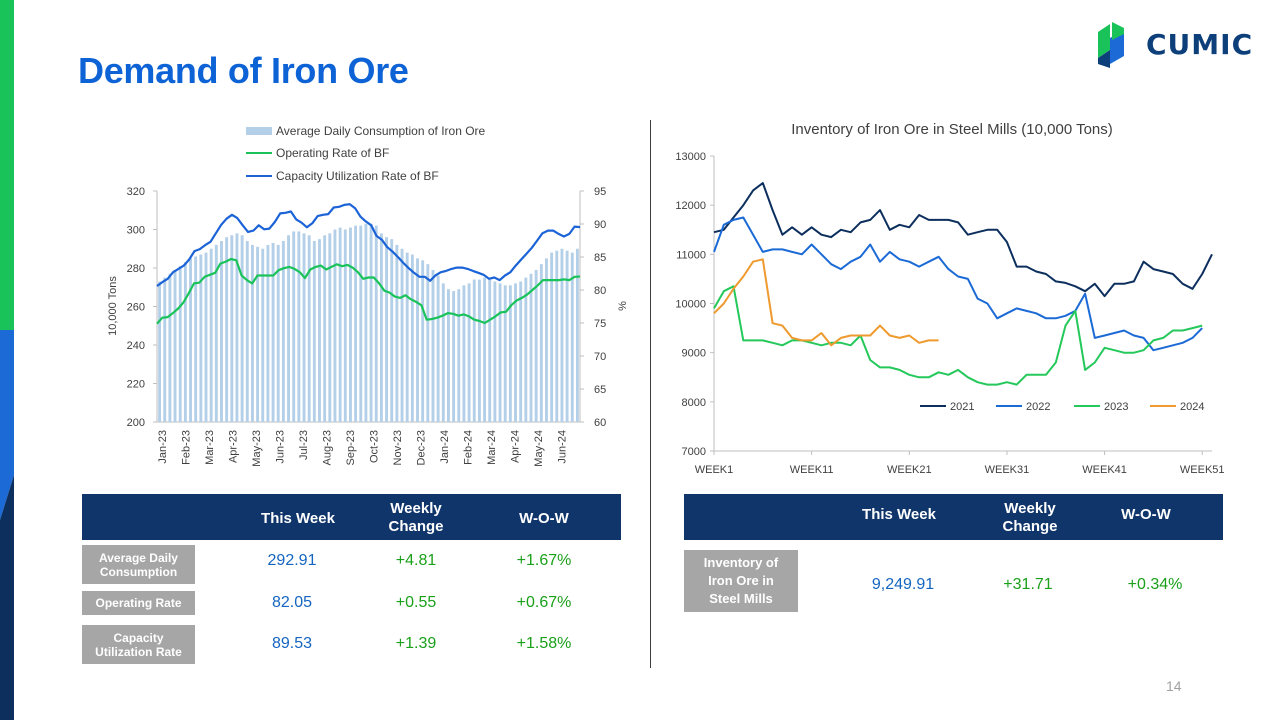  I want to click on x-tick-label: Feb-24, so click(469, 447).